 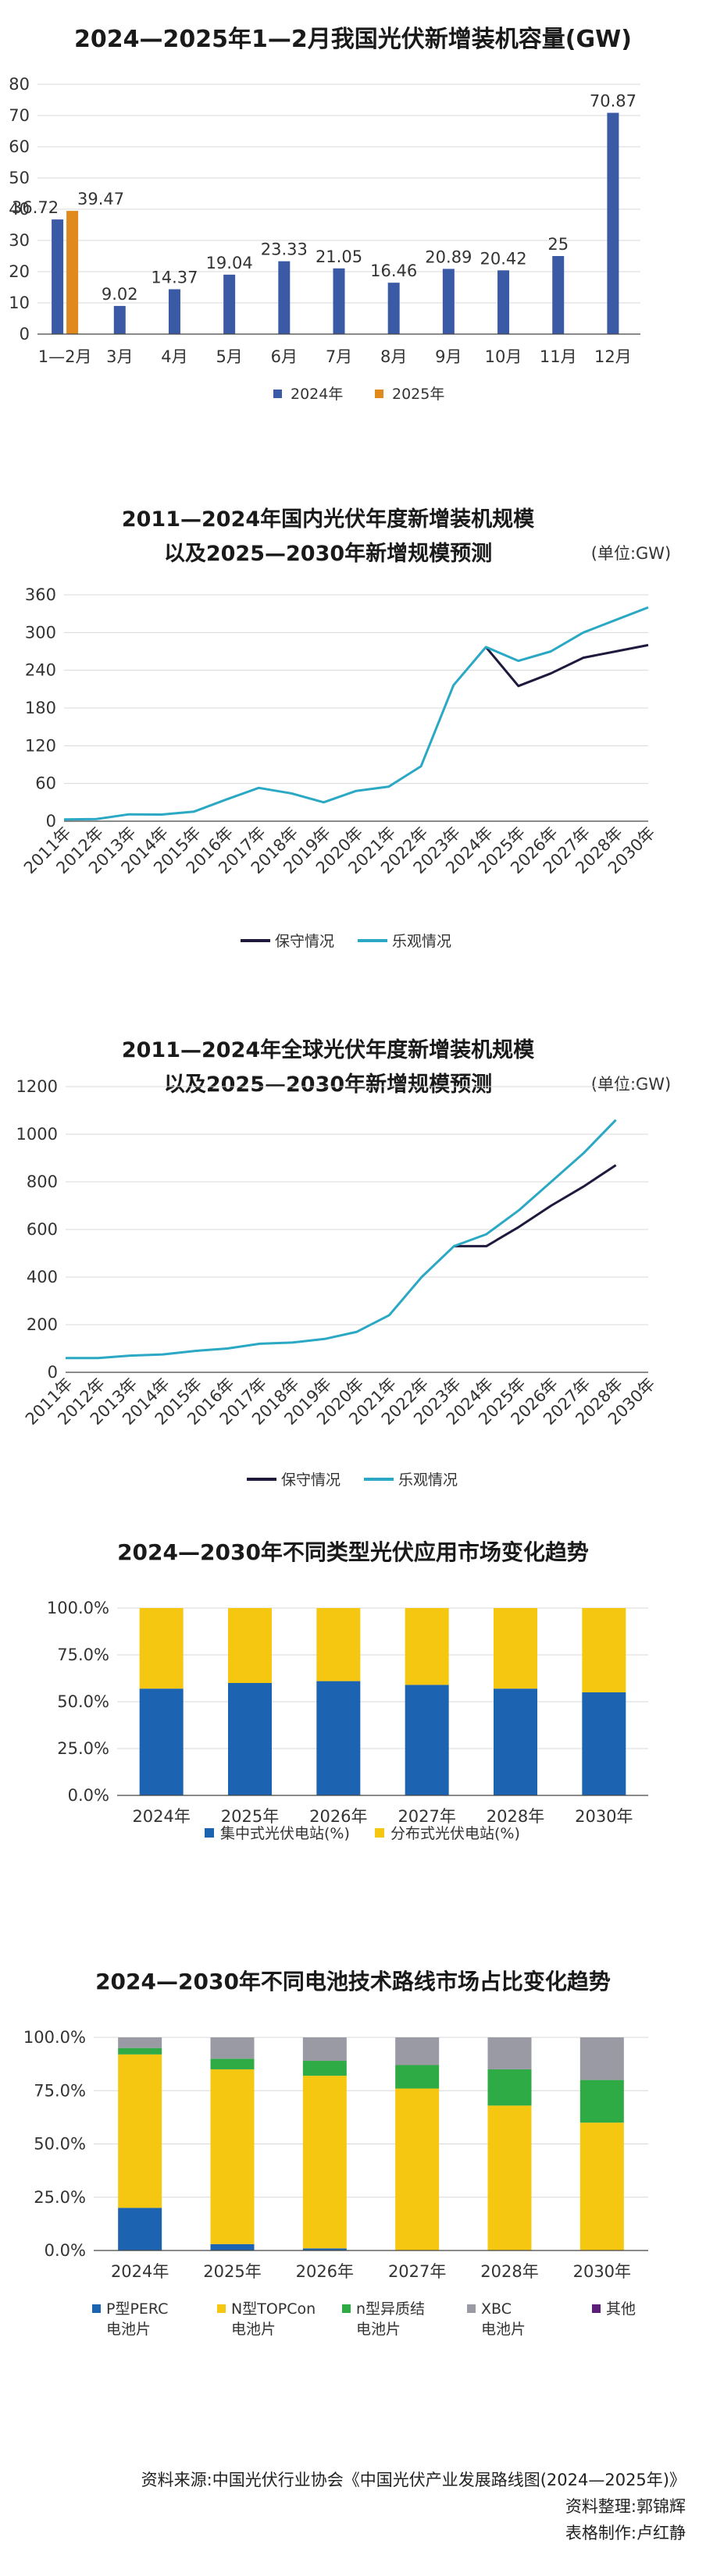 What do you see at coordinates (65, 356) in the screenshot?
I see `x-tick-label: 1—2月` at bounding box center [65, 356].